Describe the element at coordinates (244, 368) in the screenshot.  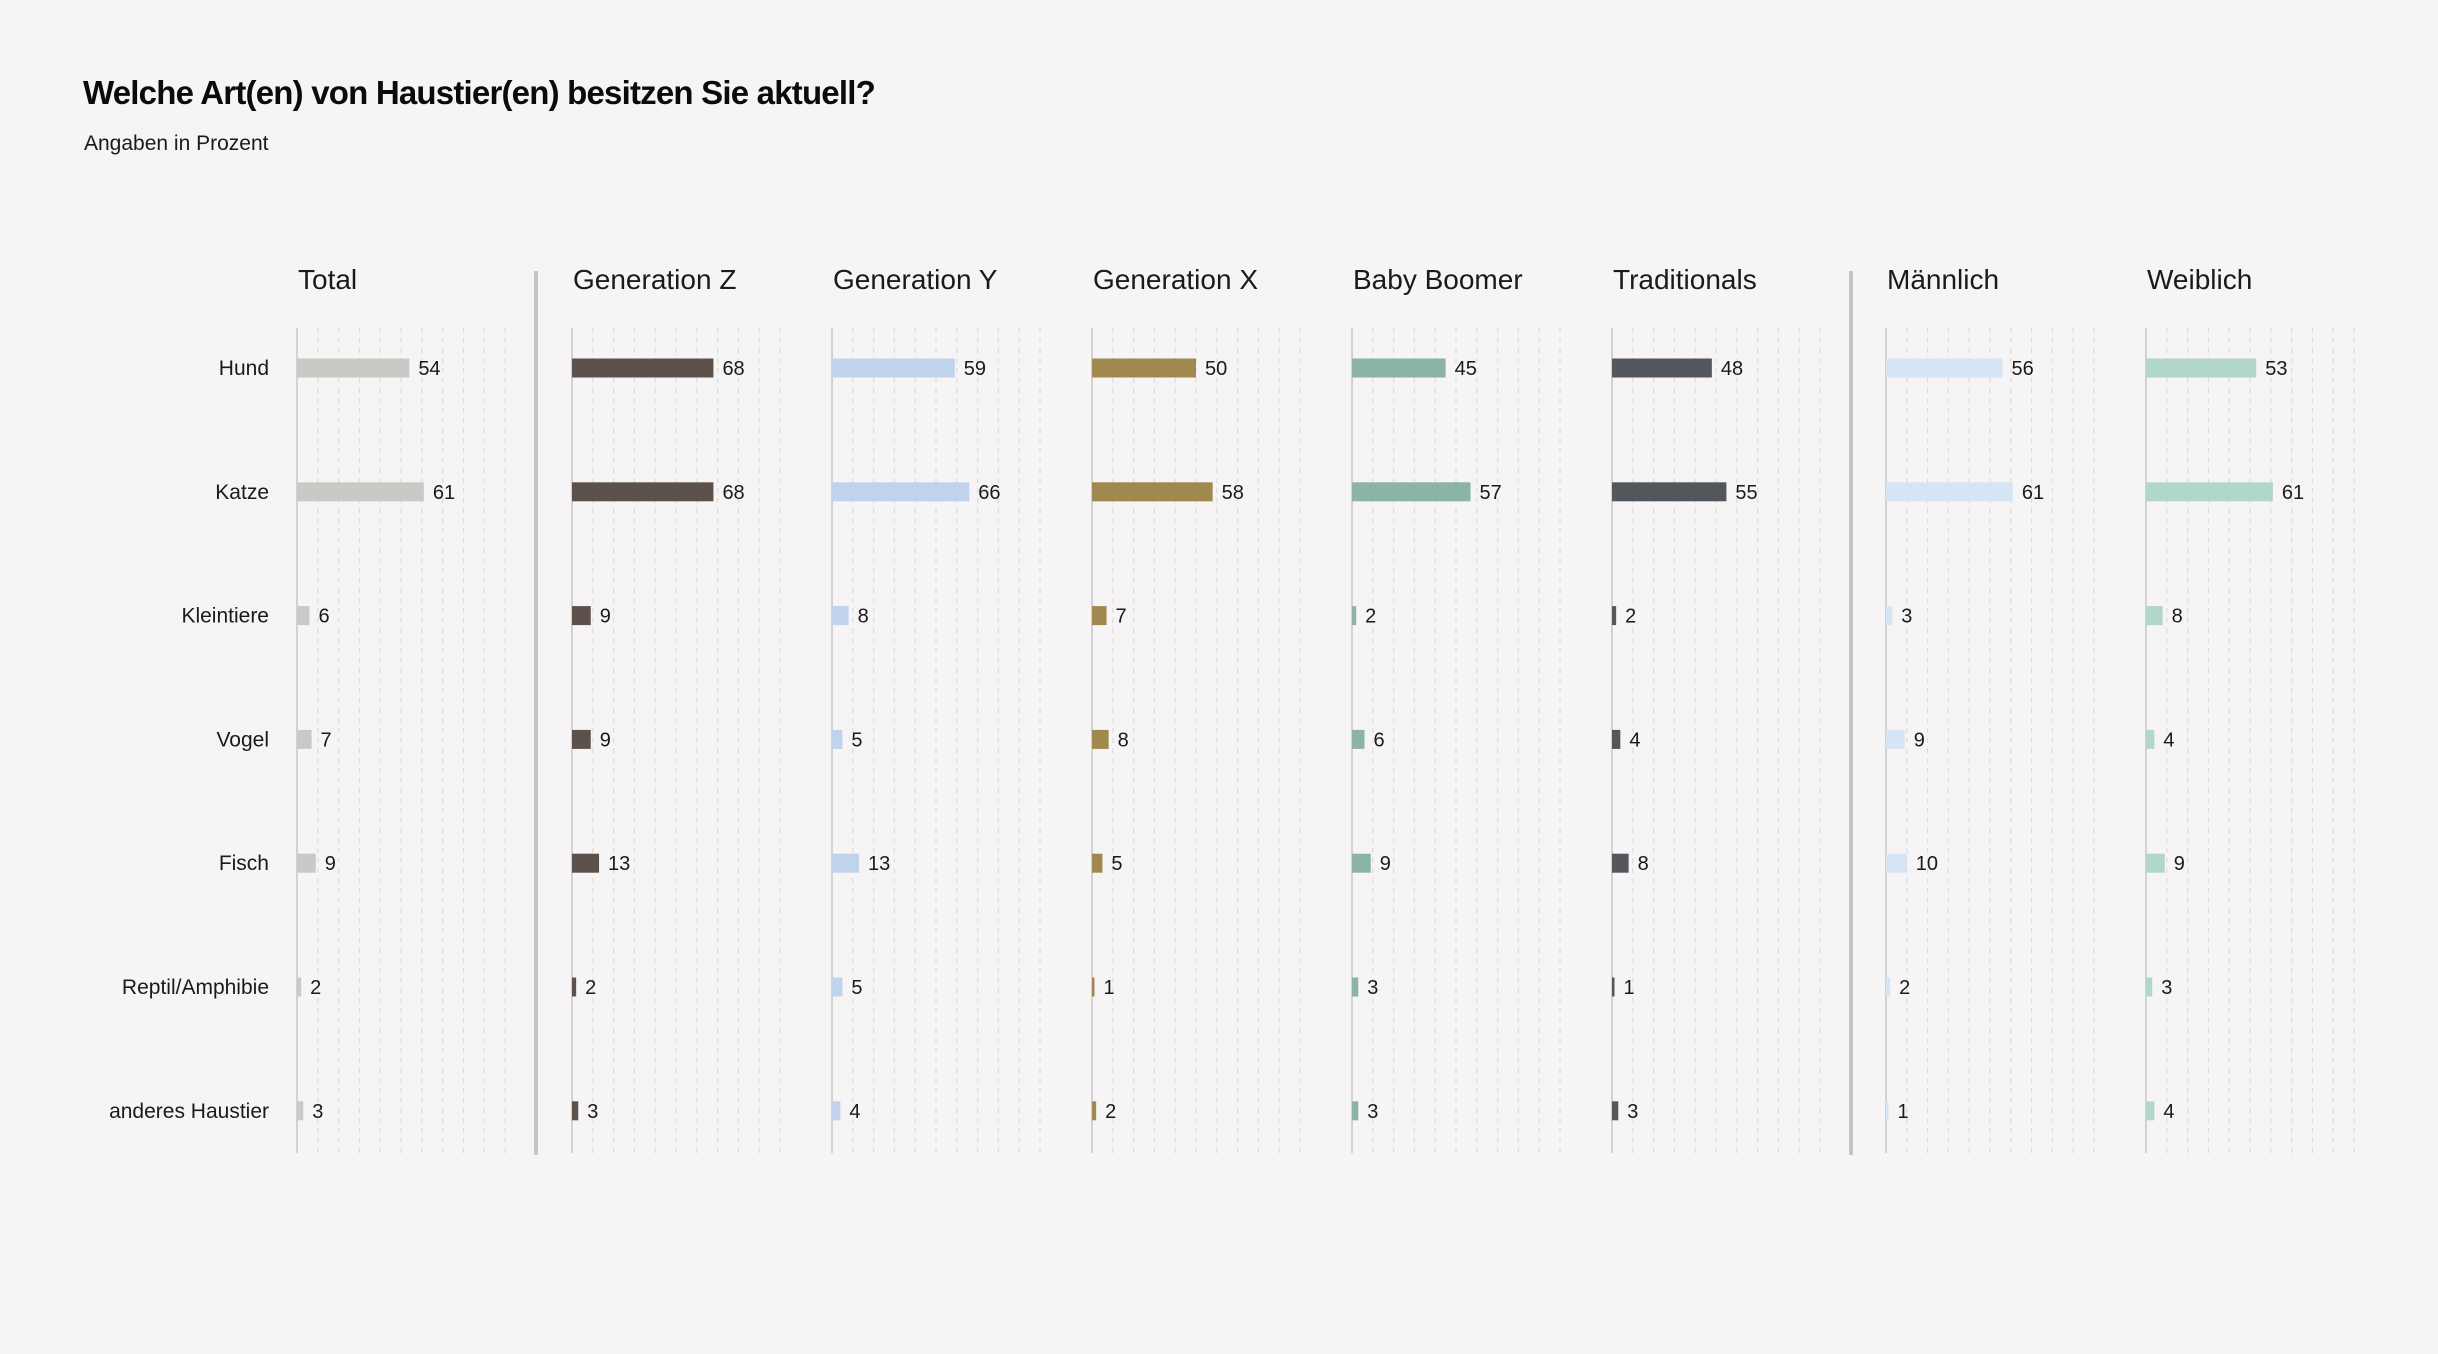
I see `category-label: Hund` at that location.